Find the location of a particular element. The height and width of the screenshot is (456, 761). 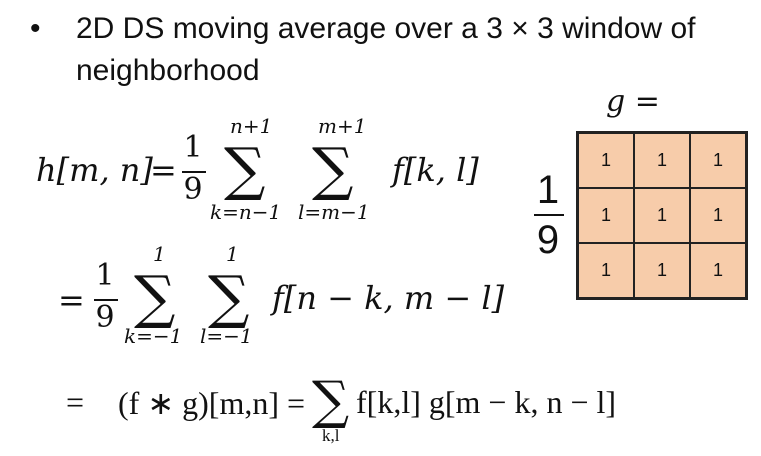

eq2-sum2-upper: 1 is located at coordinates (232, 254).